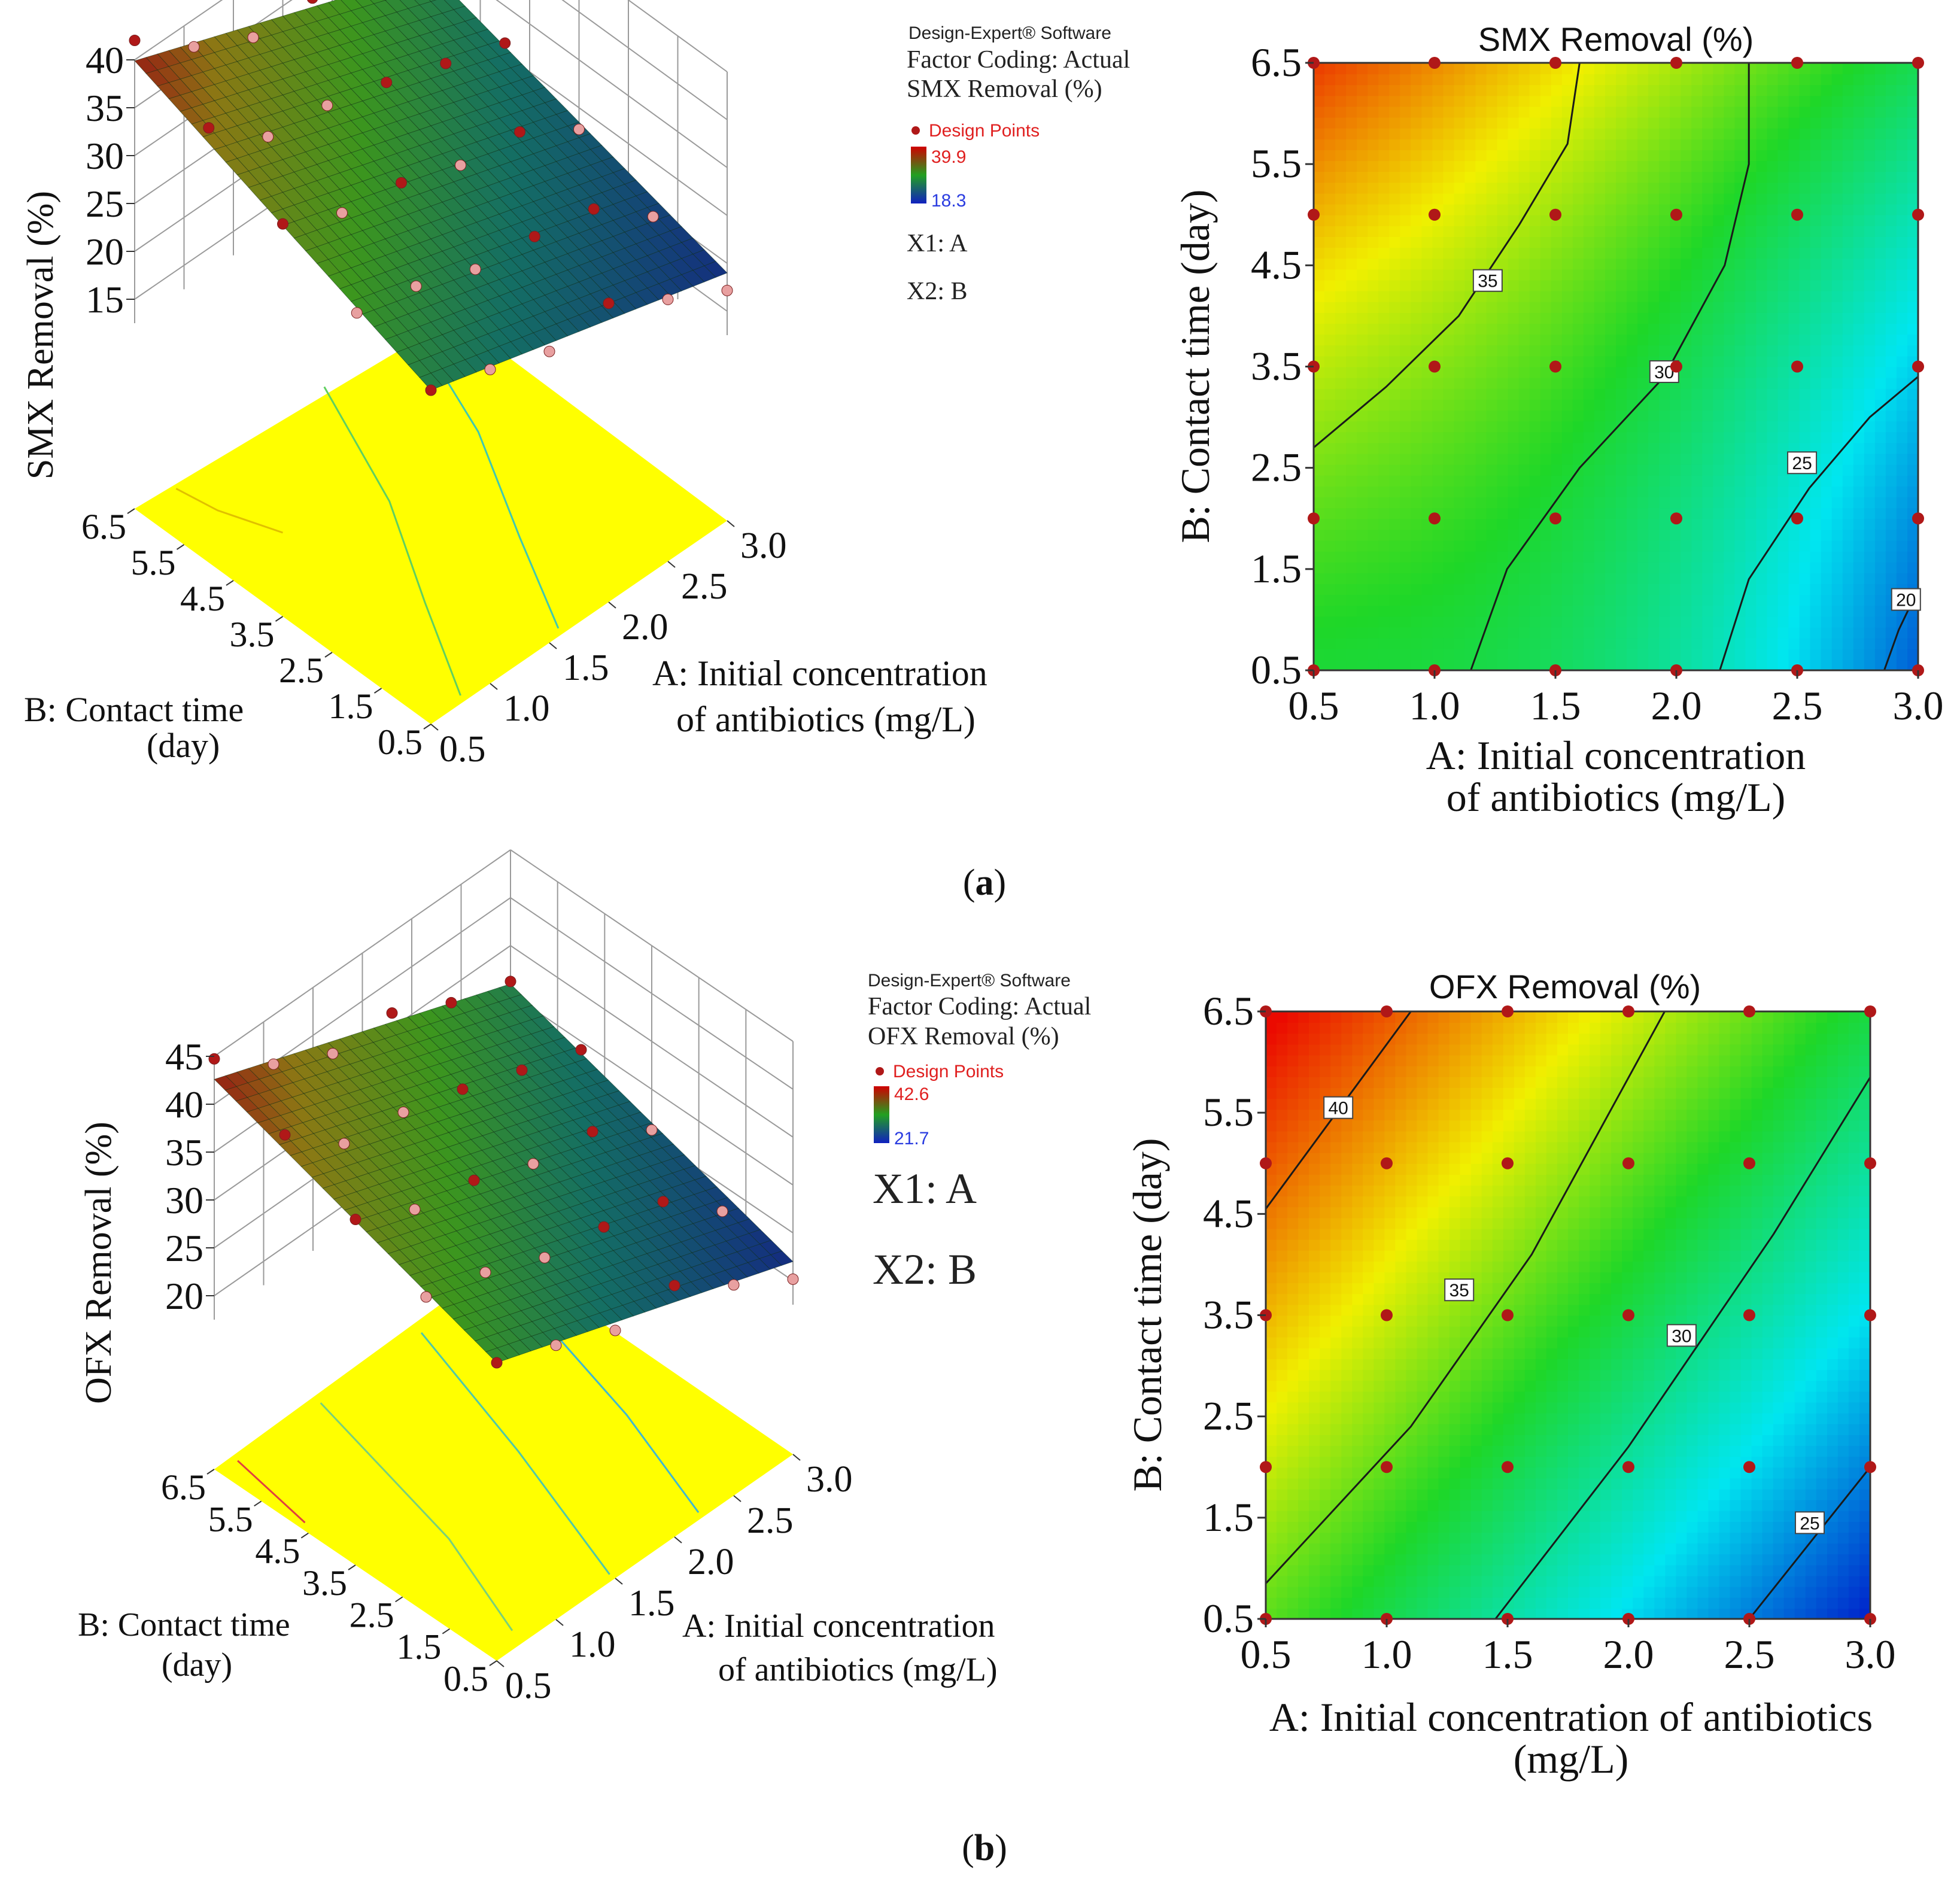  What do you see at coordinates (1616, 755) in the screenshot?
I see `contour-a-x-label-1: A: Initial concentration` at bounding box center [1616, 755].